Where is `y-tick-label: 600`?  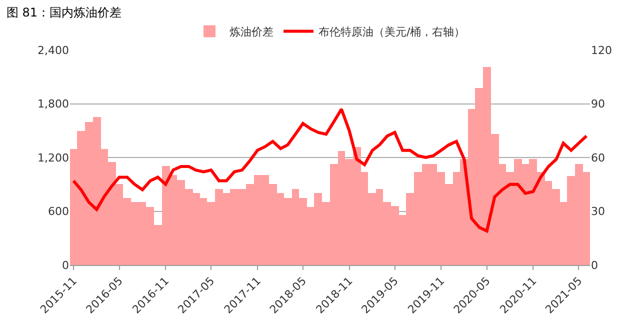 y-tick-label: 600 is located at coordinates (58, 211).